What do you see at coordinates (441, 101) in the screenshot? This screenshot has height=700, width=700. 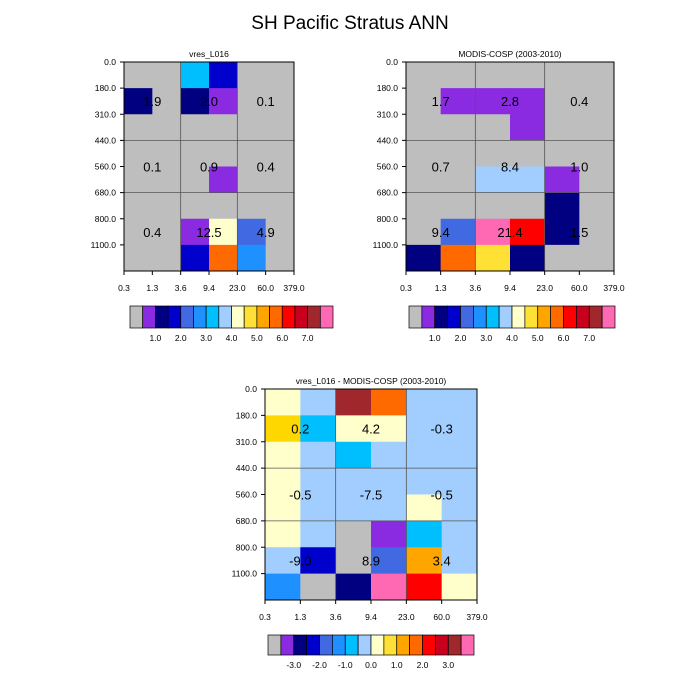 I see `region-value-label: 1.7` at bounding box center [441, 101].